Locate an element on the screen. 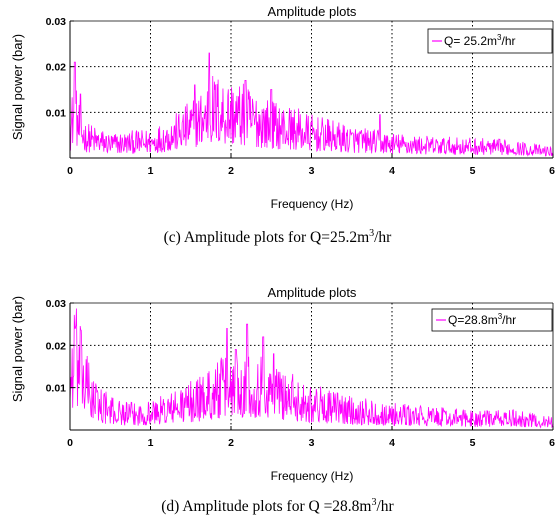 The image size is (555, 529). legend-entry: Q= 25.2m3/hr is located at coordinates (480, 40).